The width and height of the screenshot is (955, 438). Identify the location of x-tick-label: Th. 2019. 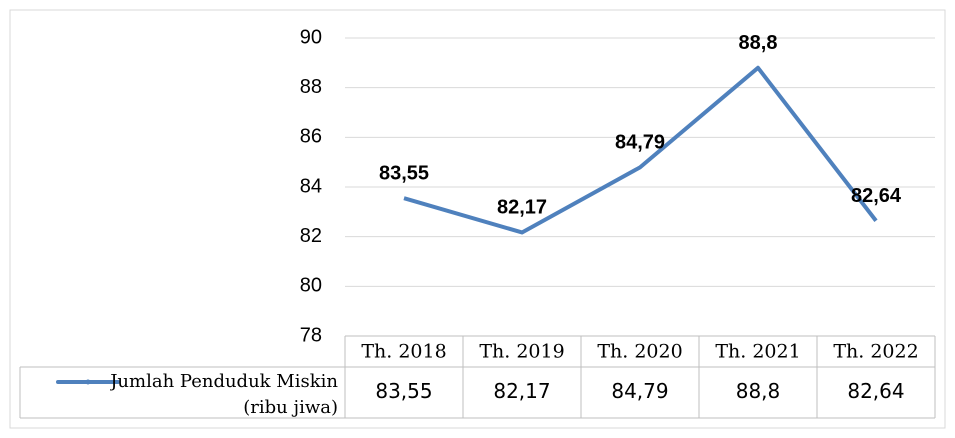
(521, 352).